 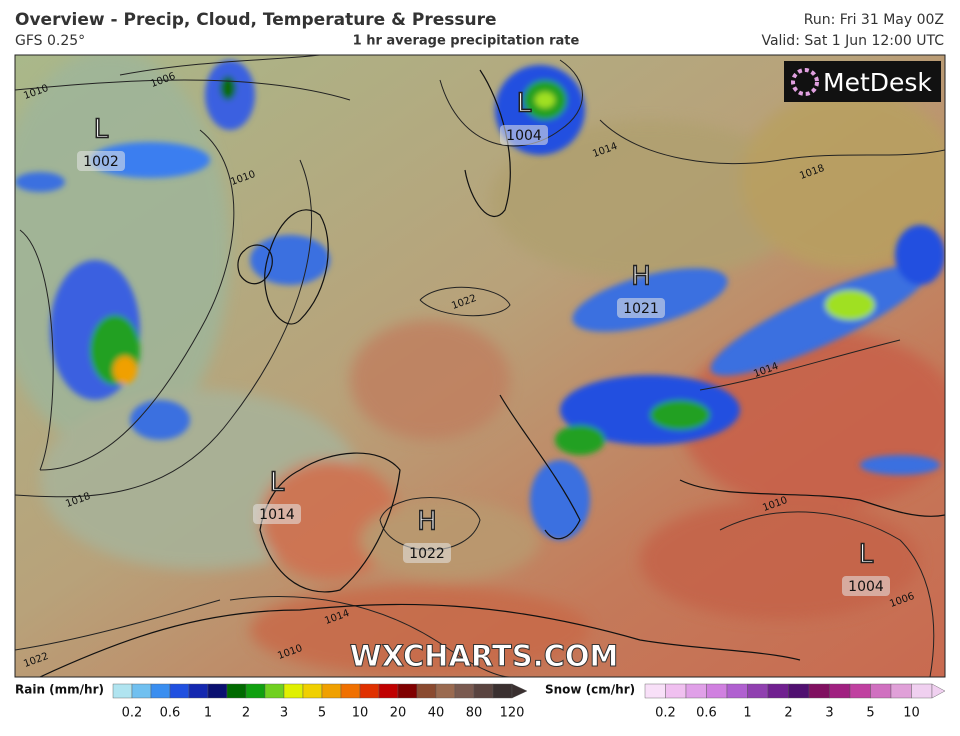 I want to click on snow-legend-title: Snow (cm/hr), so click(x=590, y=690).